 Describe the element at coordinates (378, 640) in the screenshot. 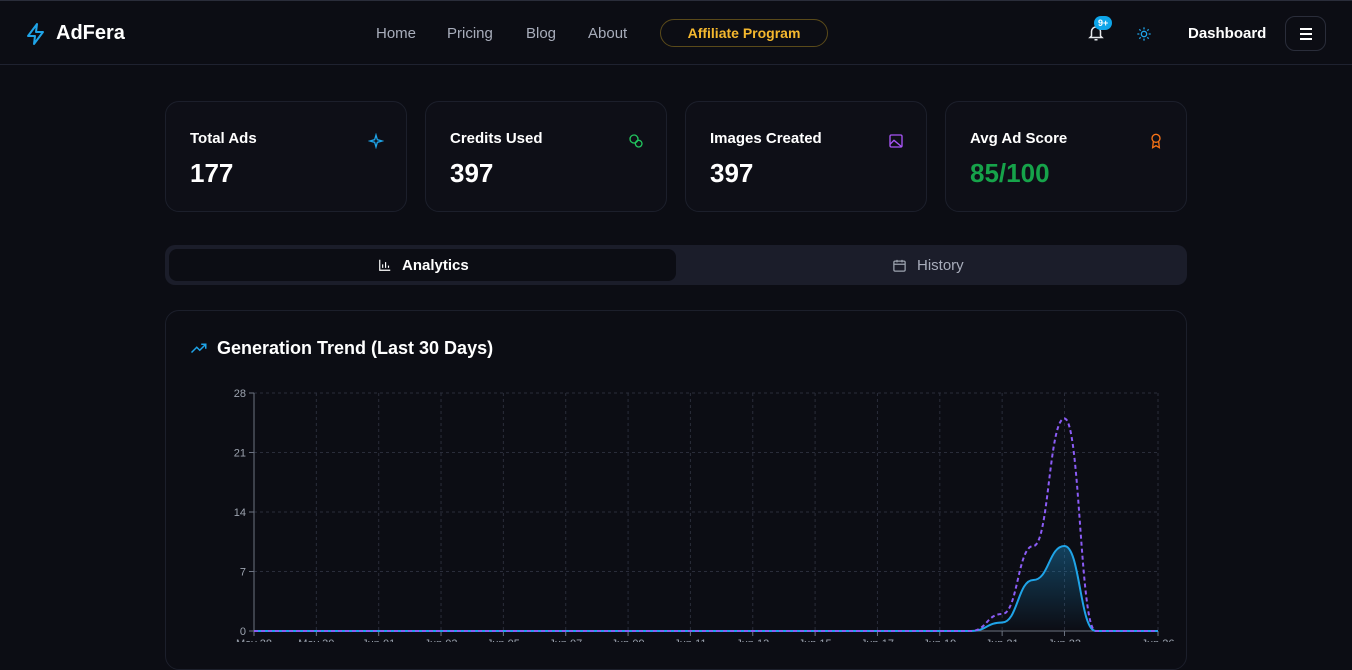

I see `x-tick-label: Jun 01` at that location.